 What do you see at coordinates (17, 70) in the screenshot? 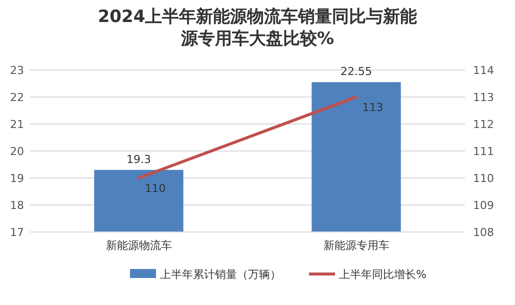
I see `y-tick-label: 23` at bounding box center [17, 70].